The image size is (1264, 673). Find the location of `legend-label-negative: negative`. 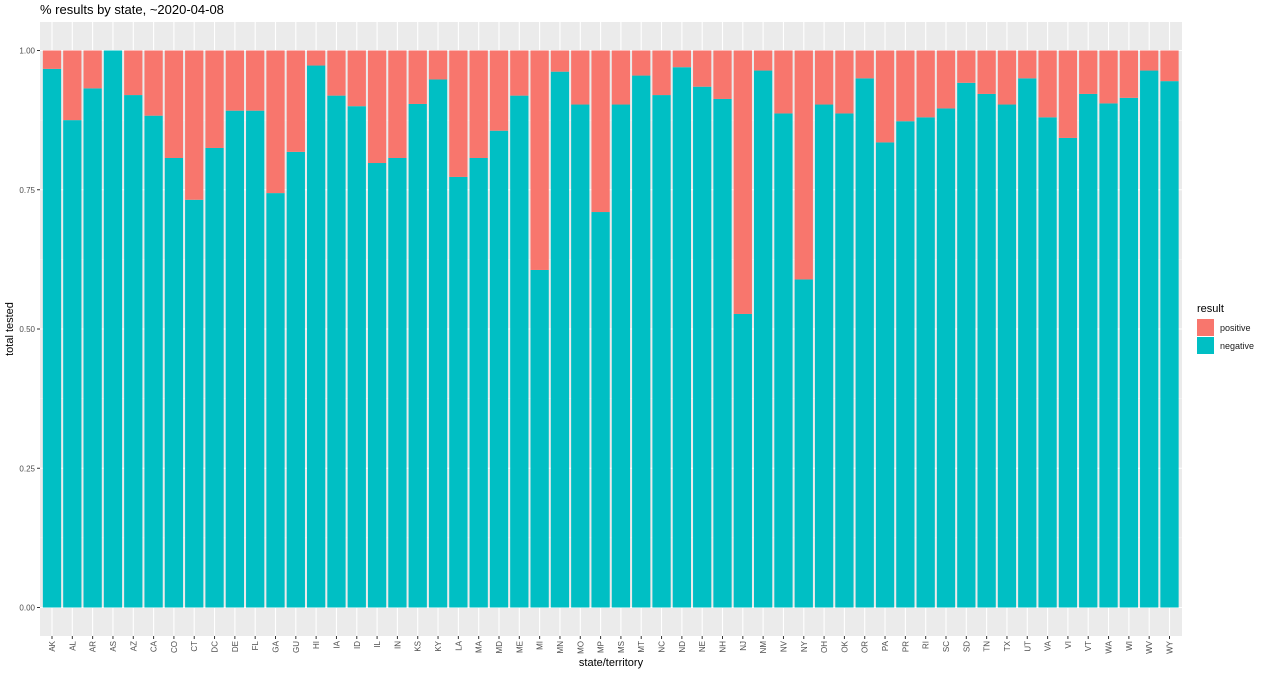

legend-label-negative: negative is located at coordinates (1237, 345).